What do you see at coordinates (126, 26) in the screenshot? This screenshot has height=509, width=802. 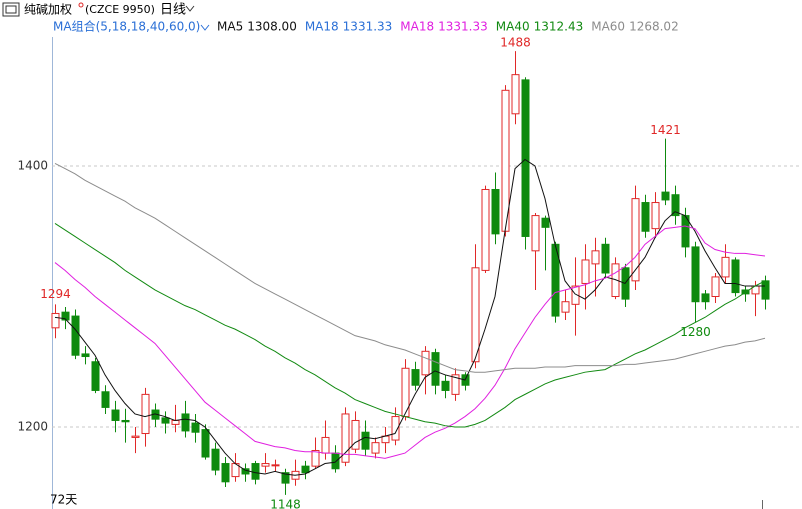 I see `indicator-selector: MA组合(5,18,18,40,60,0)` at bounding box center [126, 26].